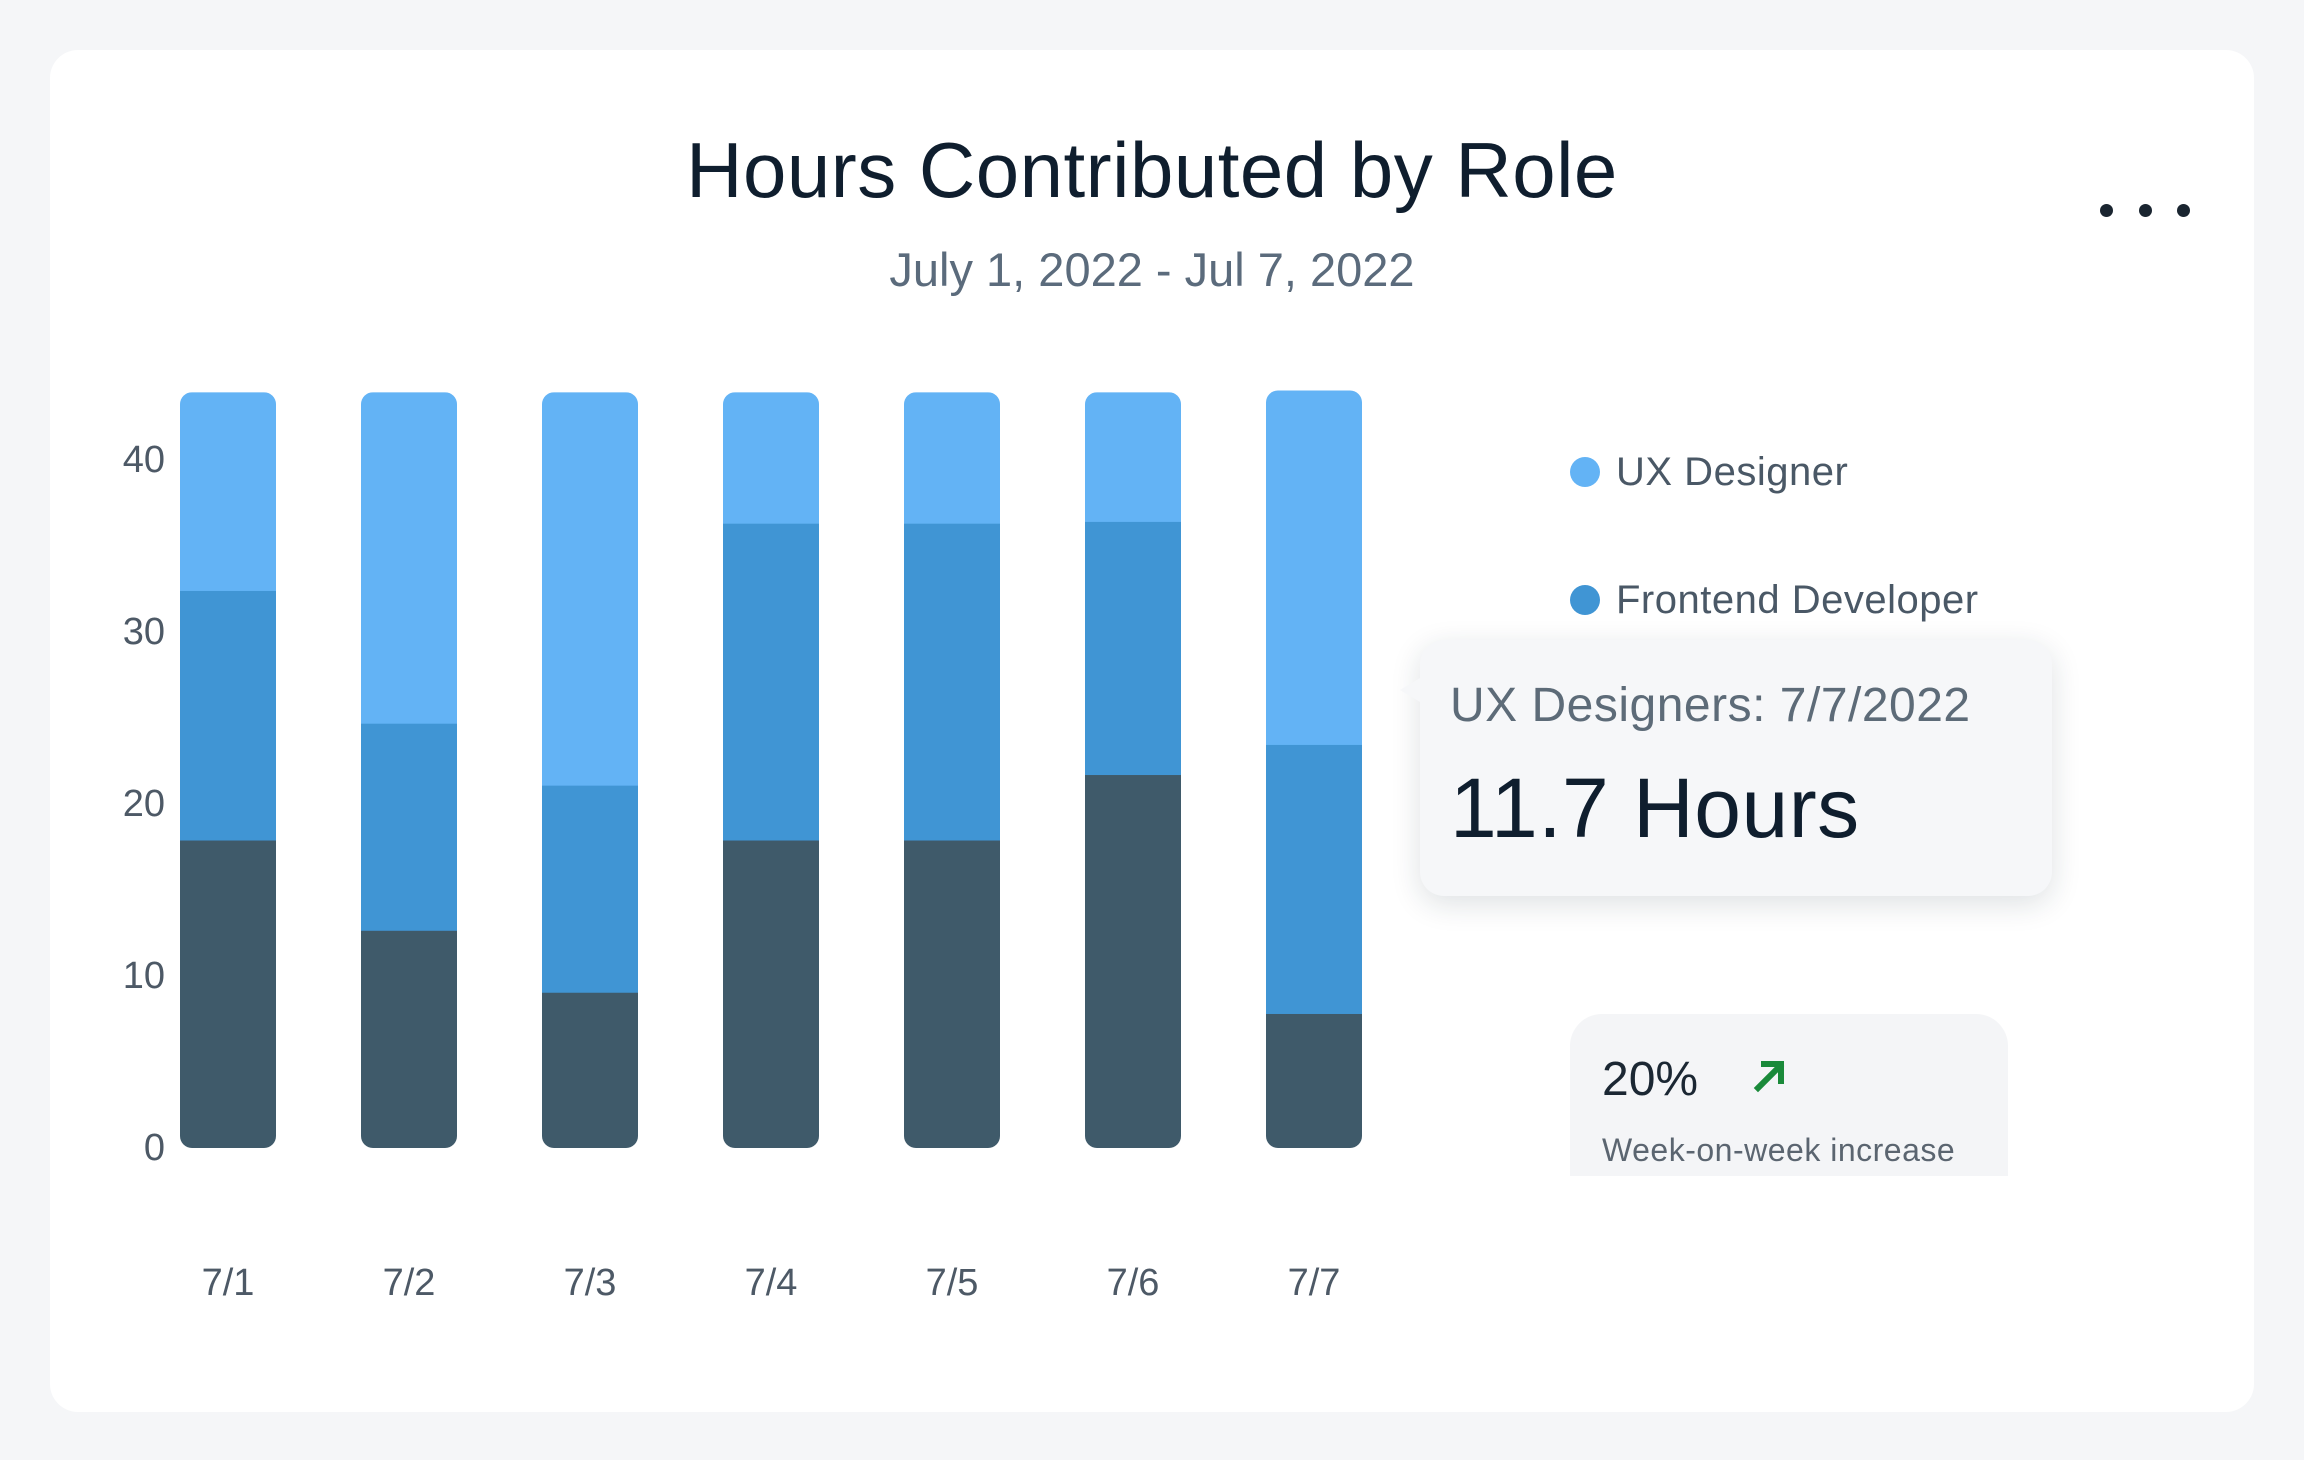  I want to click on y-tick-label: 10, so click(144, 976).